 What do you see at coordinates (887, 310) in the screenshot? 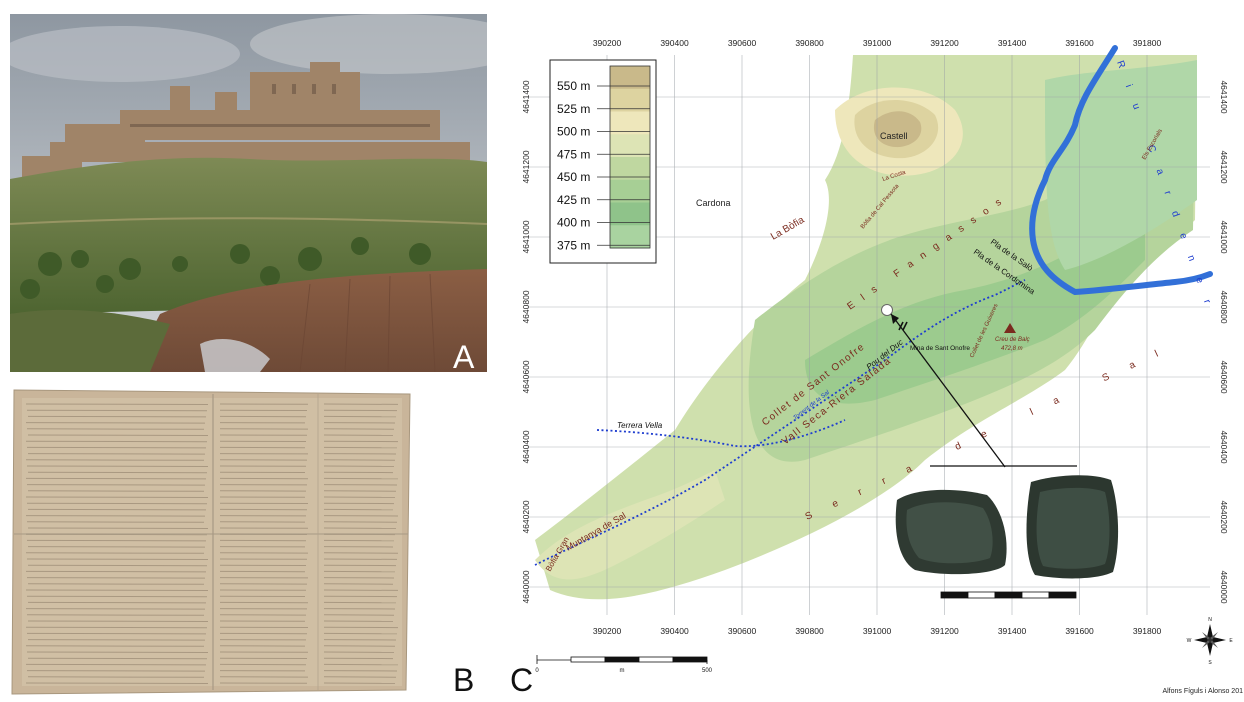
I see `pou-del-duc-marker` at bounding box center [887, 310].